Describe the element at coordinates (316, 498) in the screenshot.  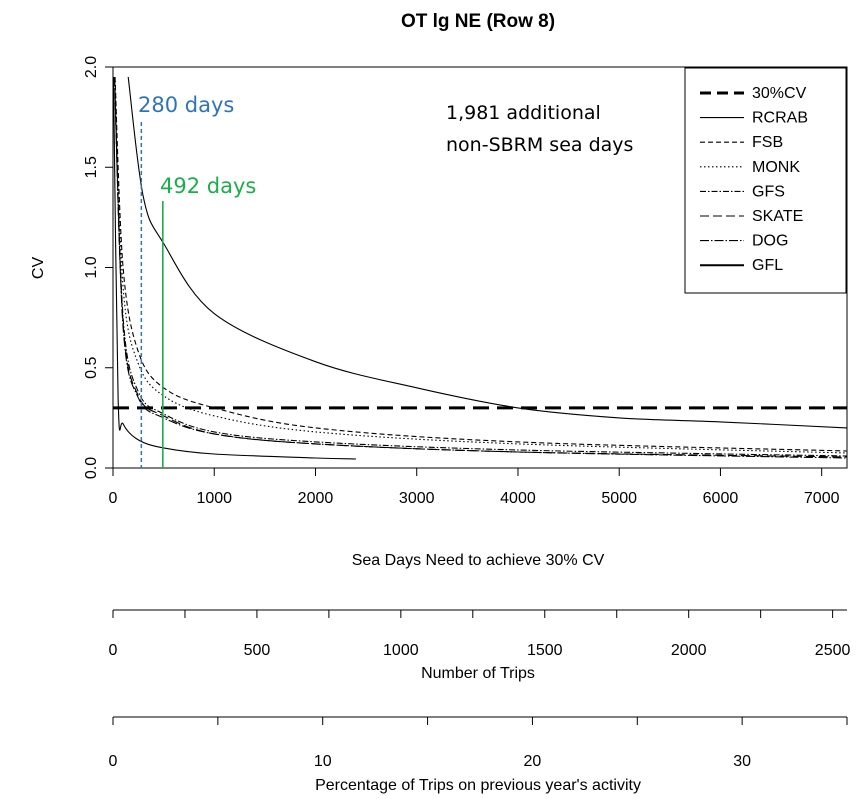
I see `x-tick-label-2: 2000` at that location.